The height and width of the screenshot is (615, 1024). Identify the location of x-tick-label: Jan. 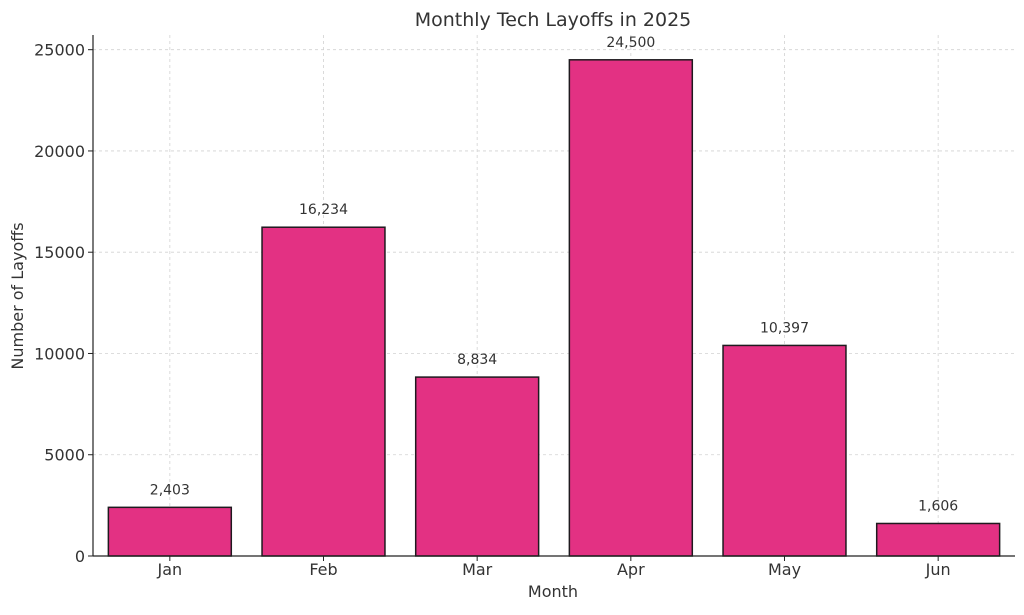
(169, 569).